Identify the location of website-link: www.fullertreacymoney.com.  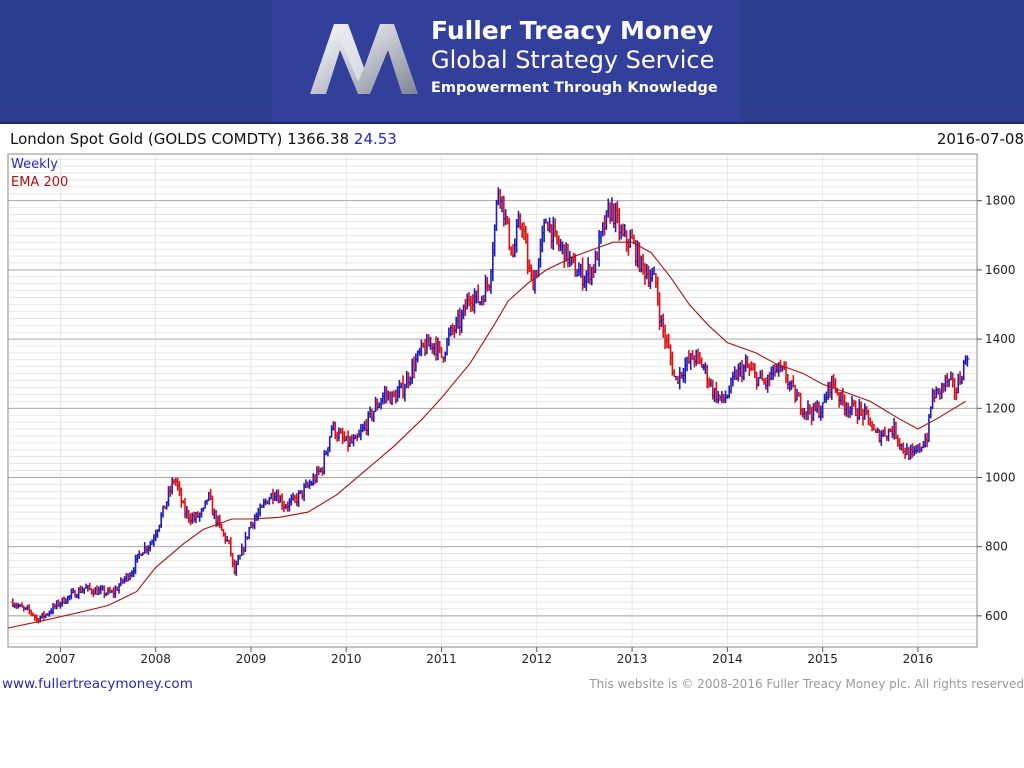
(97, 684).